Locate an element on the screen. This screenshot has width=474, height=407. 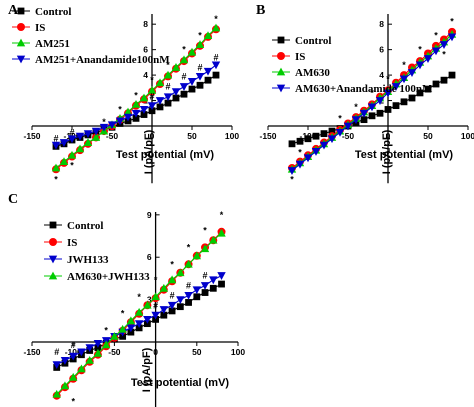
x-axis-label: Test potential (mV) is located at coordinates (180, 383).